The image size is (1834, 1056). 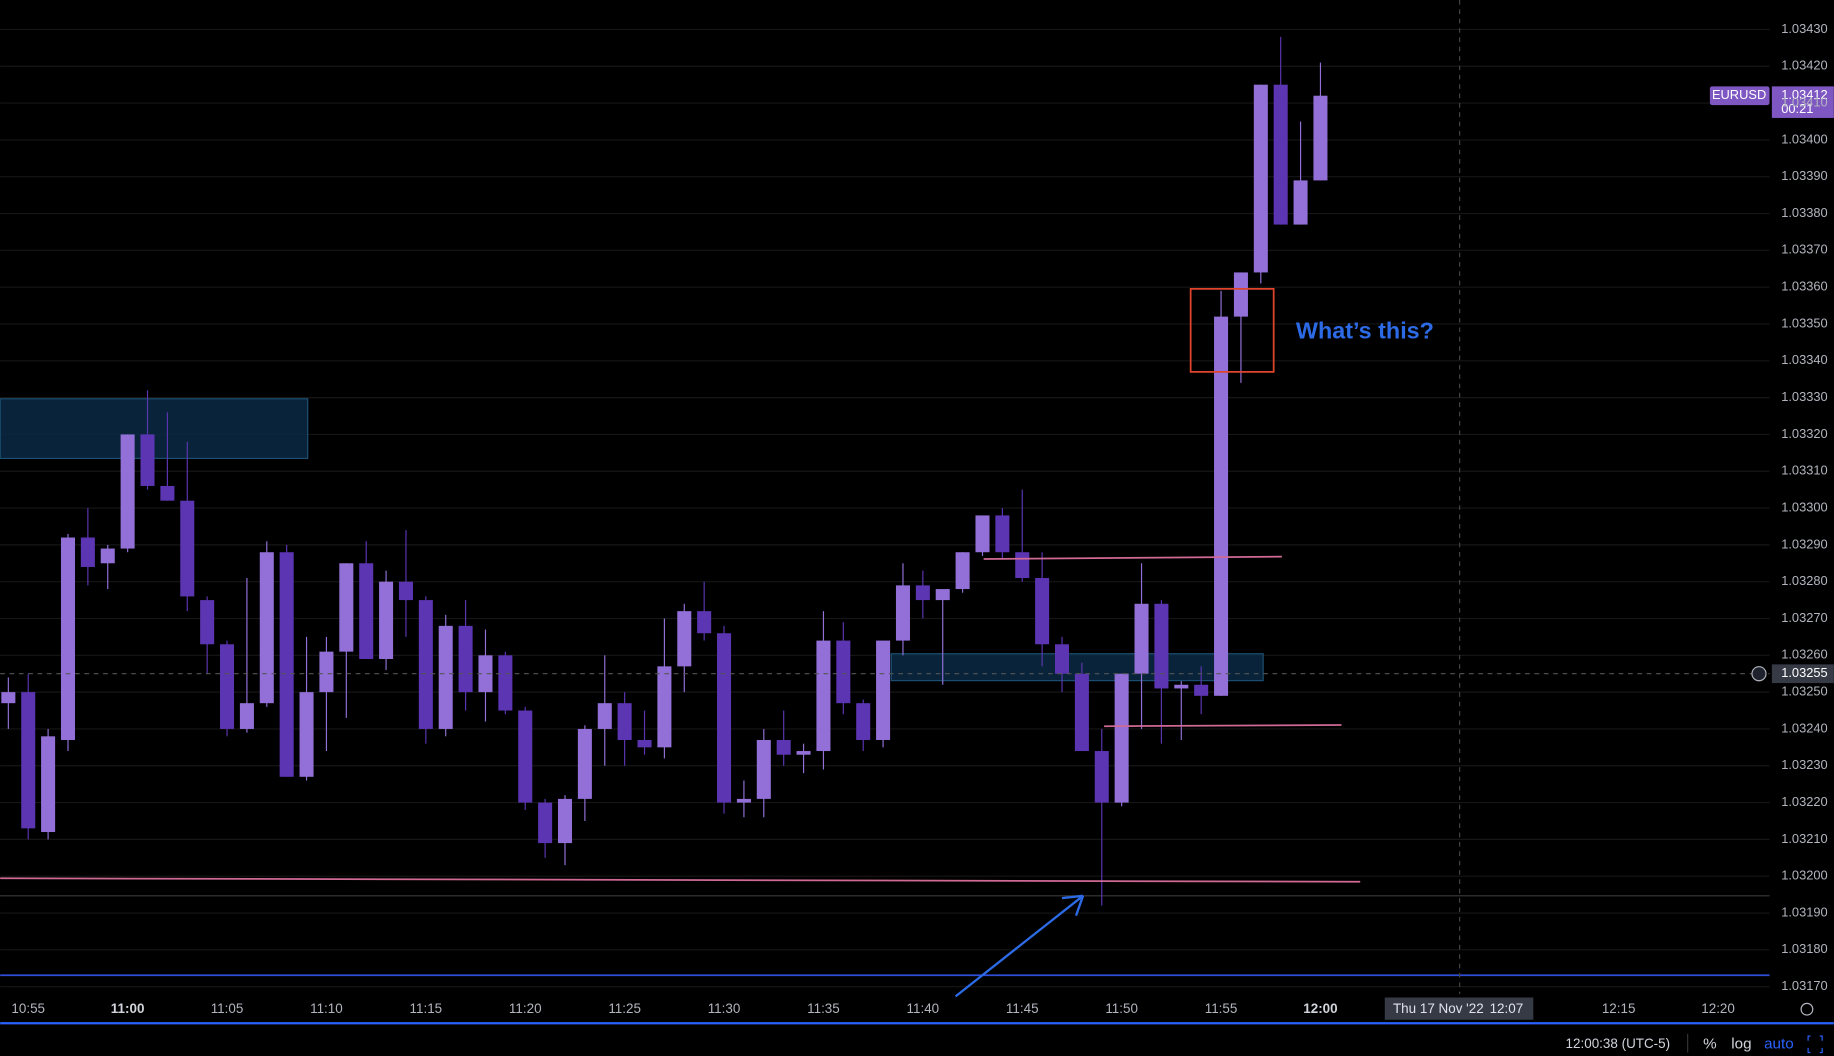 What do you see at coordinates (1804, 249) in the screenshot?
I see `y-tick-label: 1.03370` at bounding box center [1804, 249].